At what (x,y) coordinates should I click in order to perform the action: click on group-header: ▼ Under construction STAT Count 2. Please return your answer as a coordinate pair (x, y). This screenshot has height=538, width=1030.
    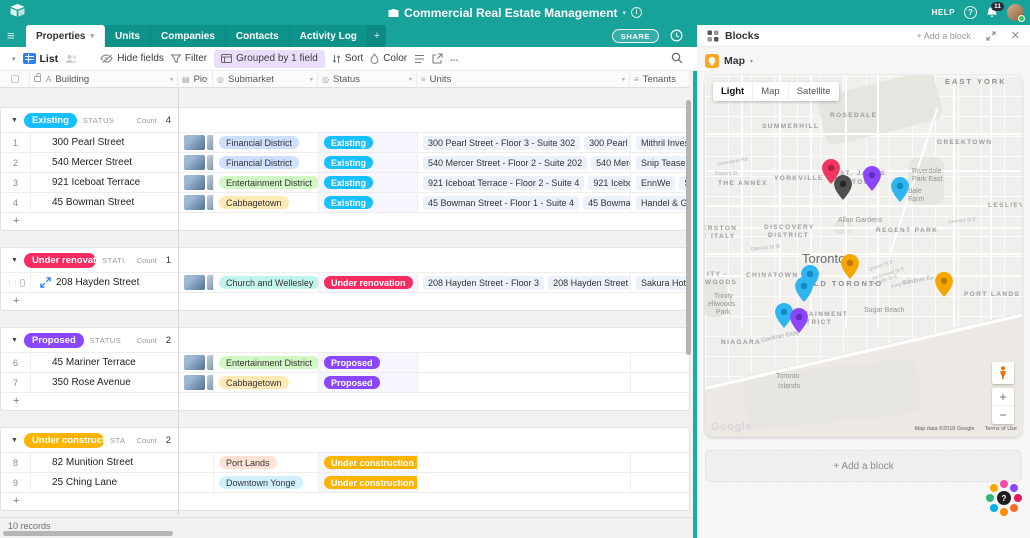
    Looking at the image, I should click on (345, 440).